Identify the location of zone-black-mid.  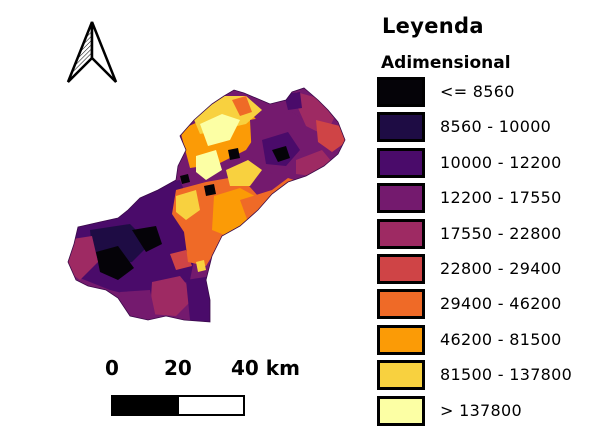
(147, 239).